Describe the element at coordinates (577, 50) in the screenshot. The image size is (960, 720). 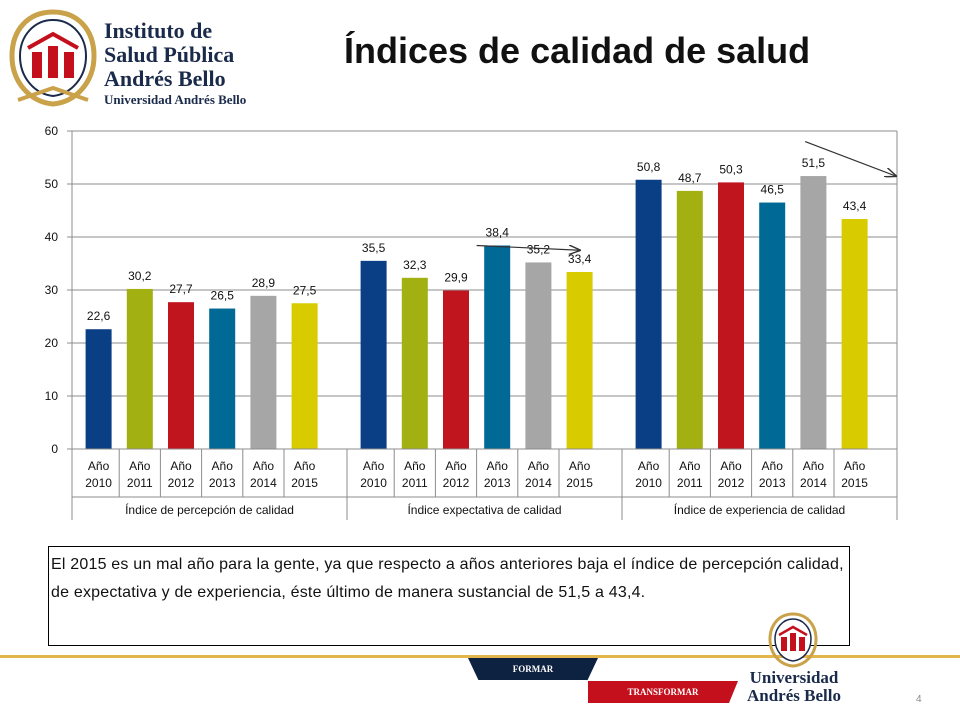
I see `page-title: Índices de calidad de salud` at that location.